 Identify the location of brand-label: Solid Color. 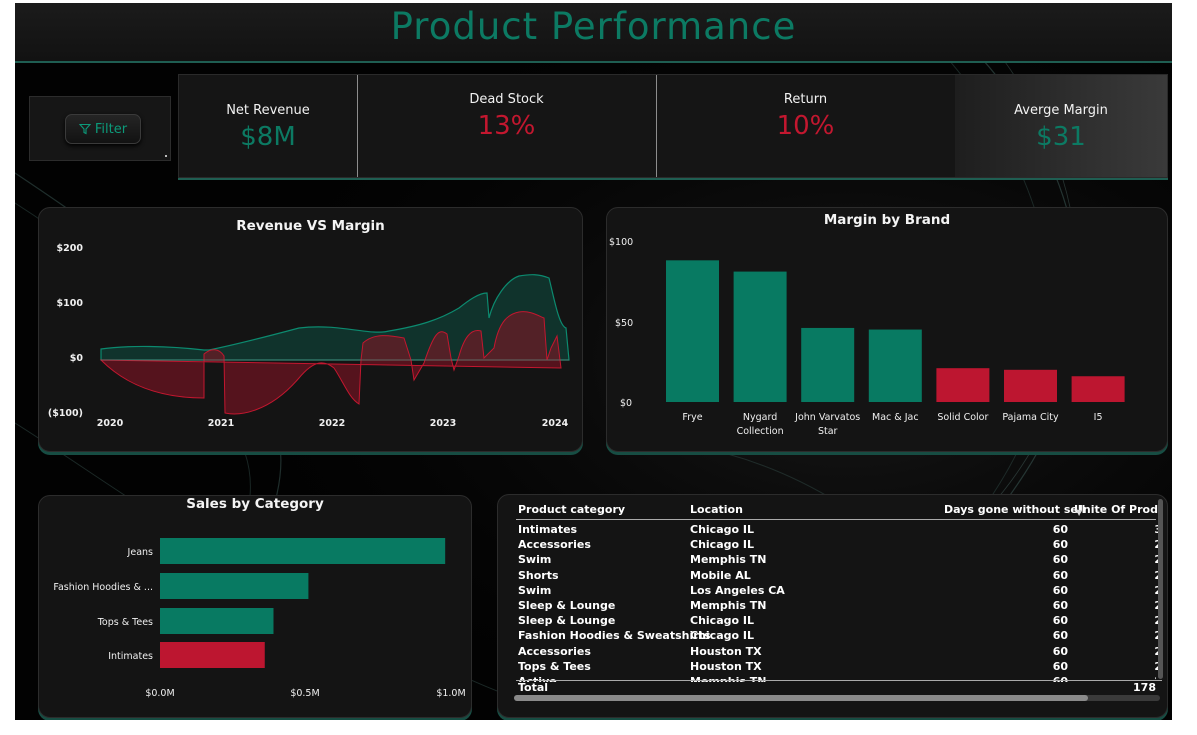
(962, 417).